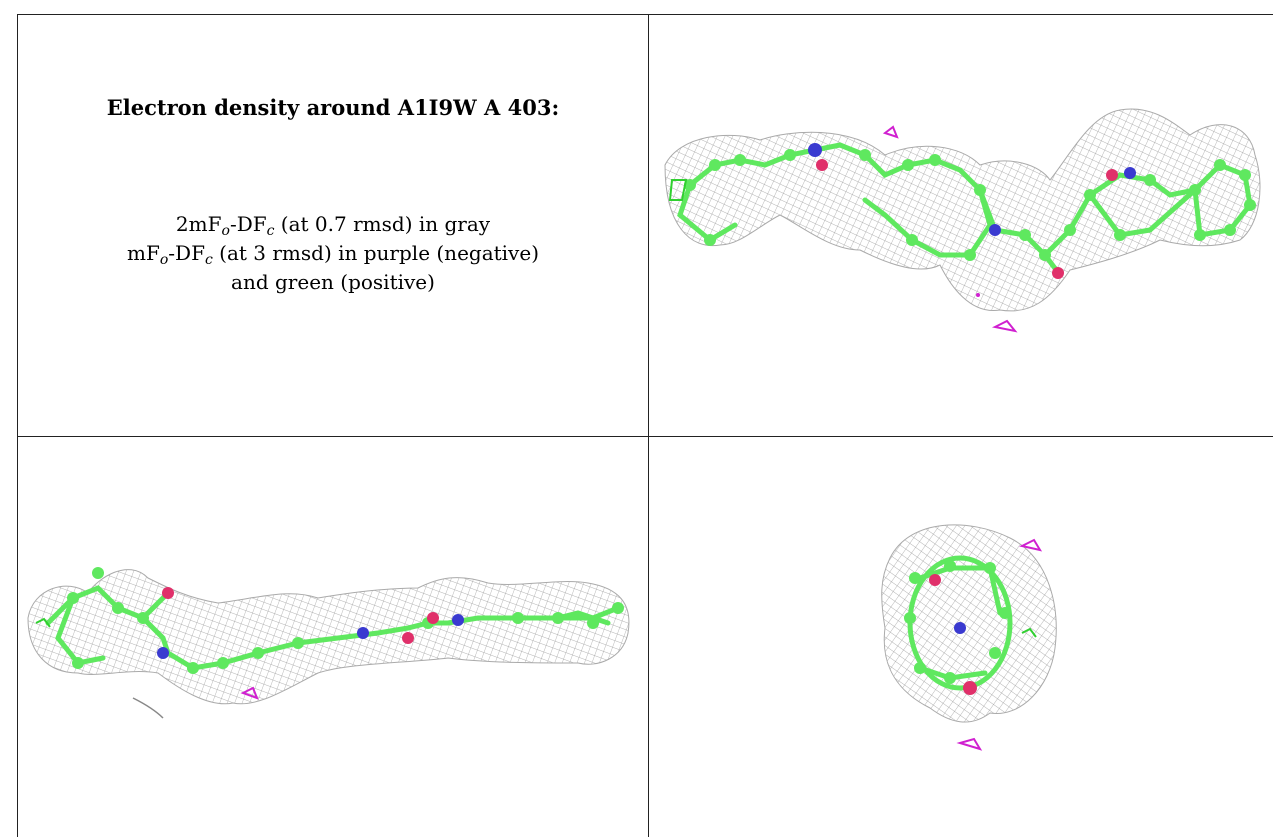 The height and width of the screenshot is (837, 1273). Describe the element at coordinates (648, 425) in the screenshot. I see `table-center-divider` at that location.